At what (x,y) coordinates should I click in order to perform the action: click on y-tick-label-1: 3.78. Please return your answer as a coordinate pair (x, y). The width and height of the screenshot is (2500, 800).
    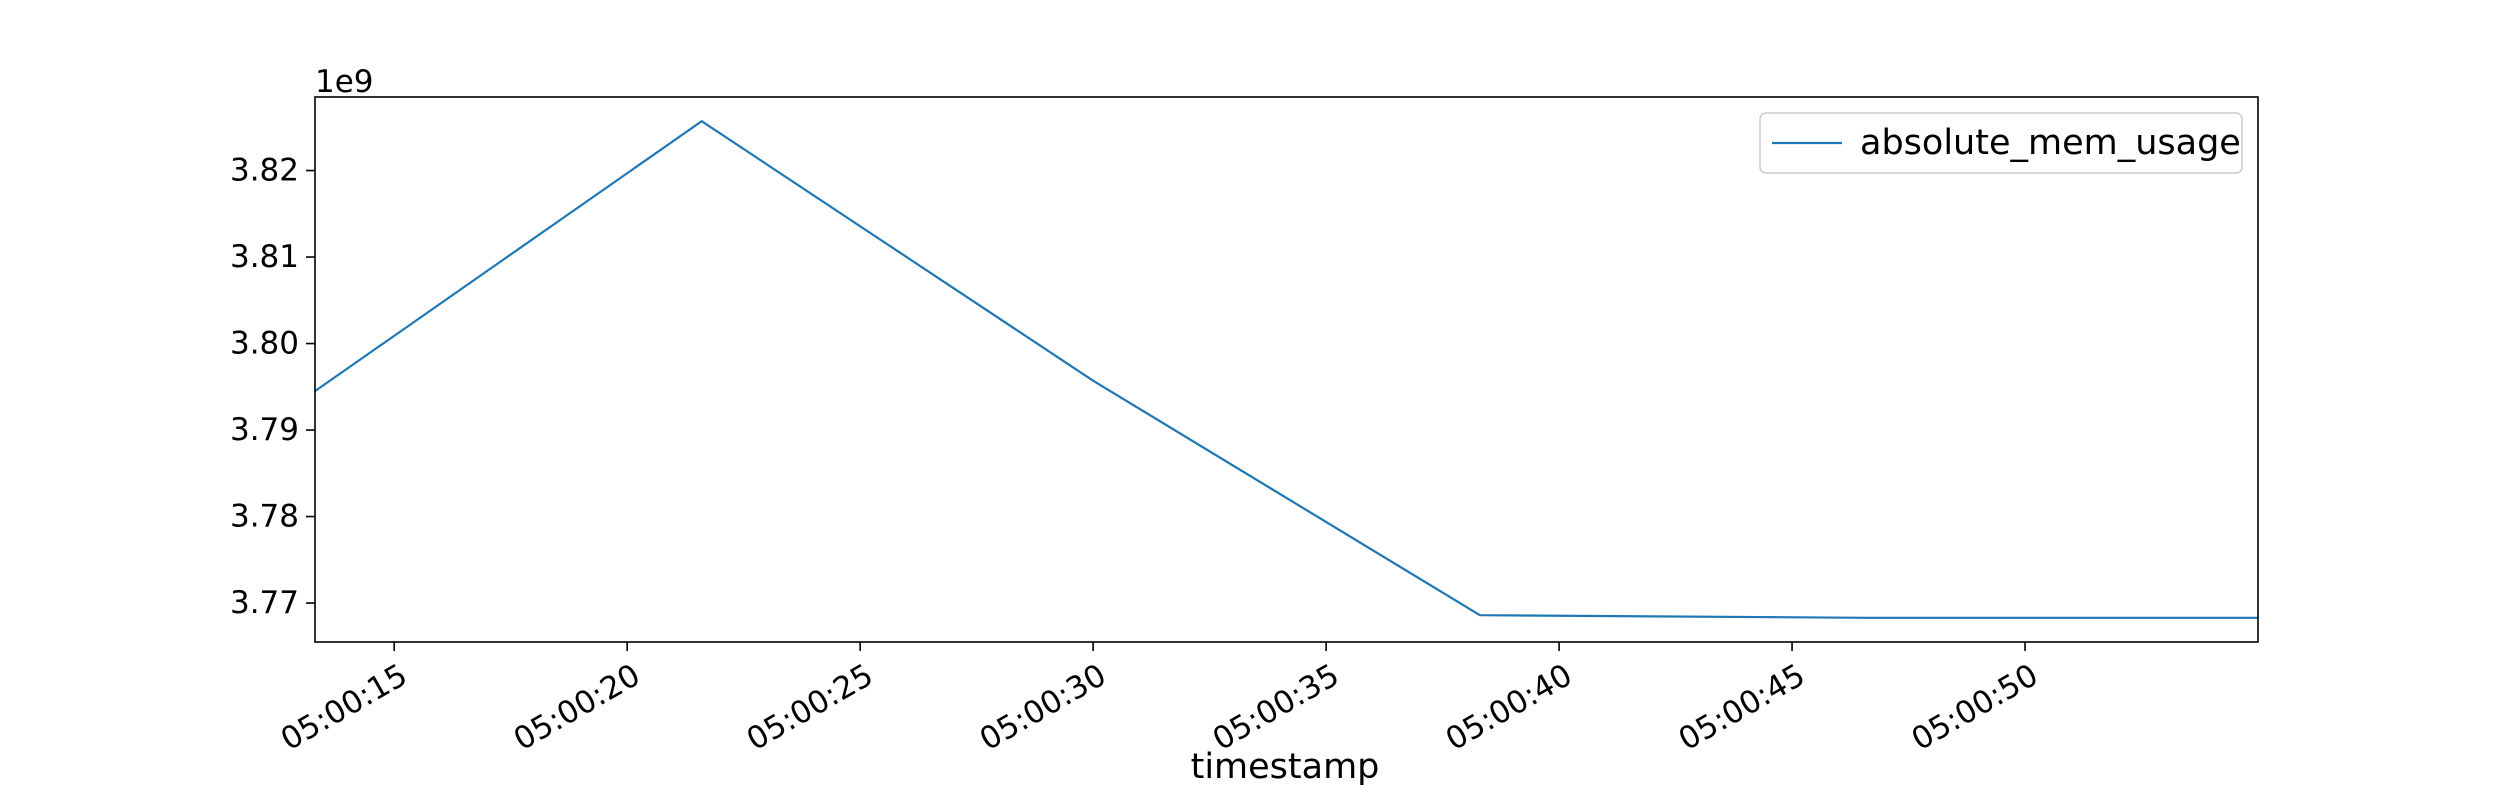
    Looking at the image, I should click on (264, 517).